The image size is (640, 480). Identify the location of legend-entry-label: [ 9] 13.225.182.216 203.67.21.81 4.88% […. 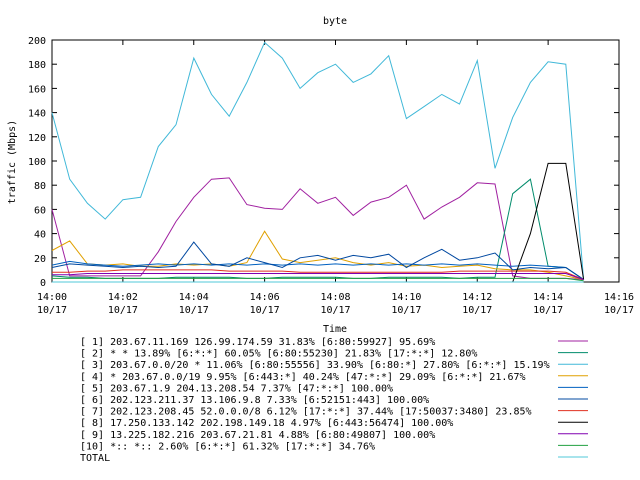
(257, 435).